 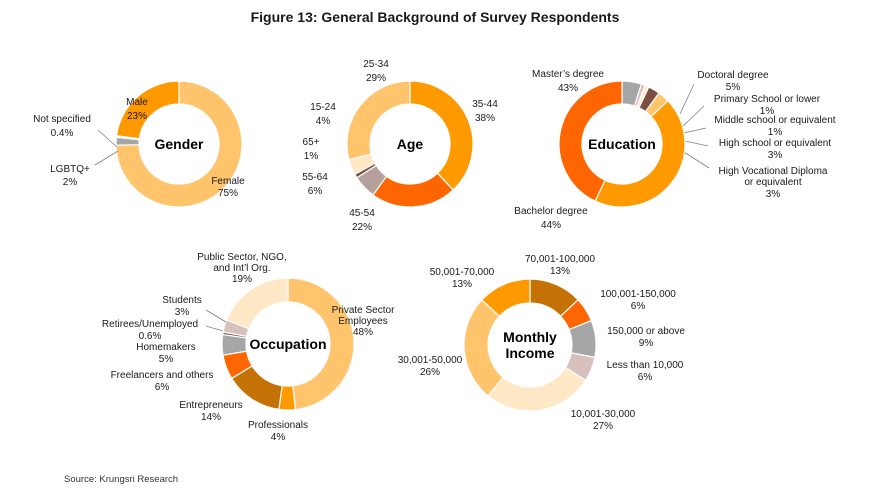 What do you see at coordinates (228, 193) in the screenshot?
I see `slice-value-female: 75%` at bounding box center [228, 193].